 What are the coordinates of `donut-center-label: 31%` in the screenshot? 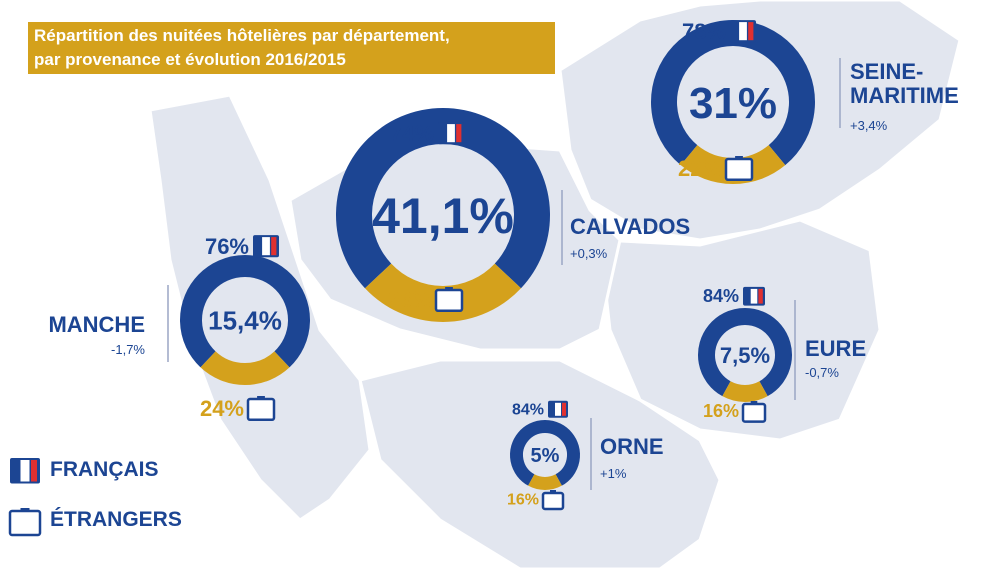 It's located at (733, 103).